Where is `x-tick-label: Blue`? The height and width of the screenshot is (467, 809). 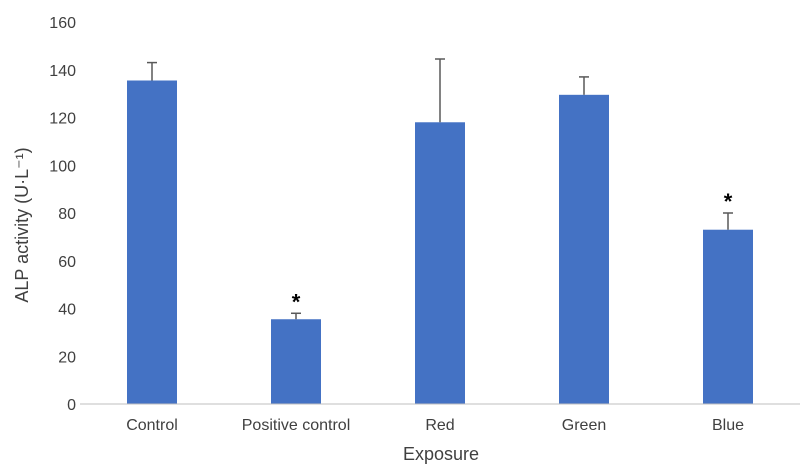 x-tick-label: Blue is located at coordinates (728, 425).